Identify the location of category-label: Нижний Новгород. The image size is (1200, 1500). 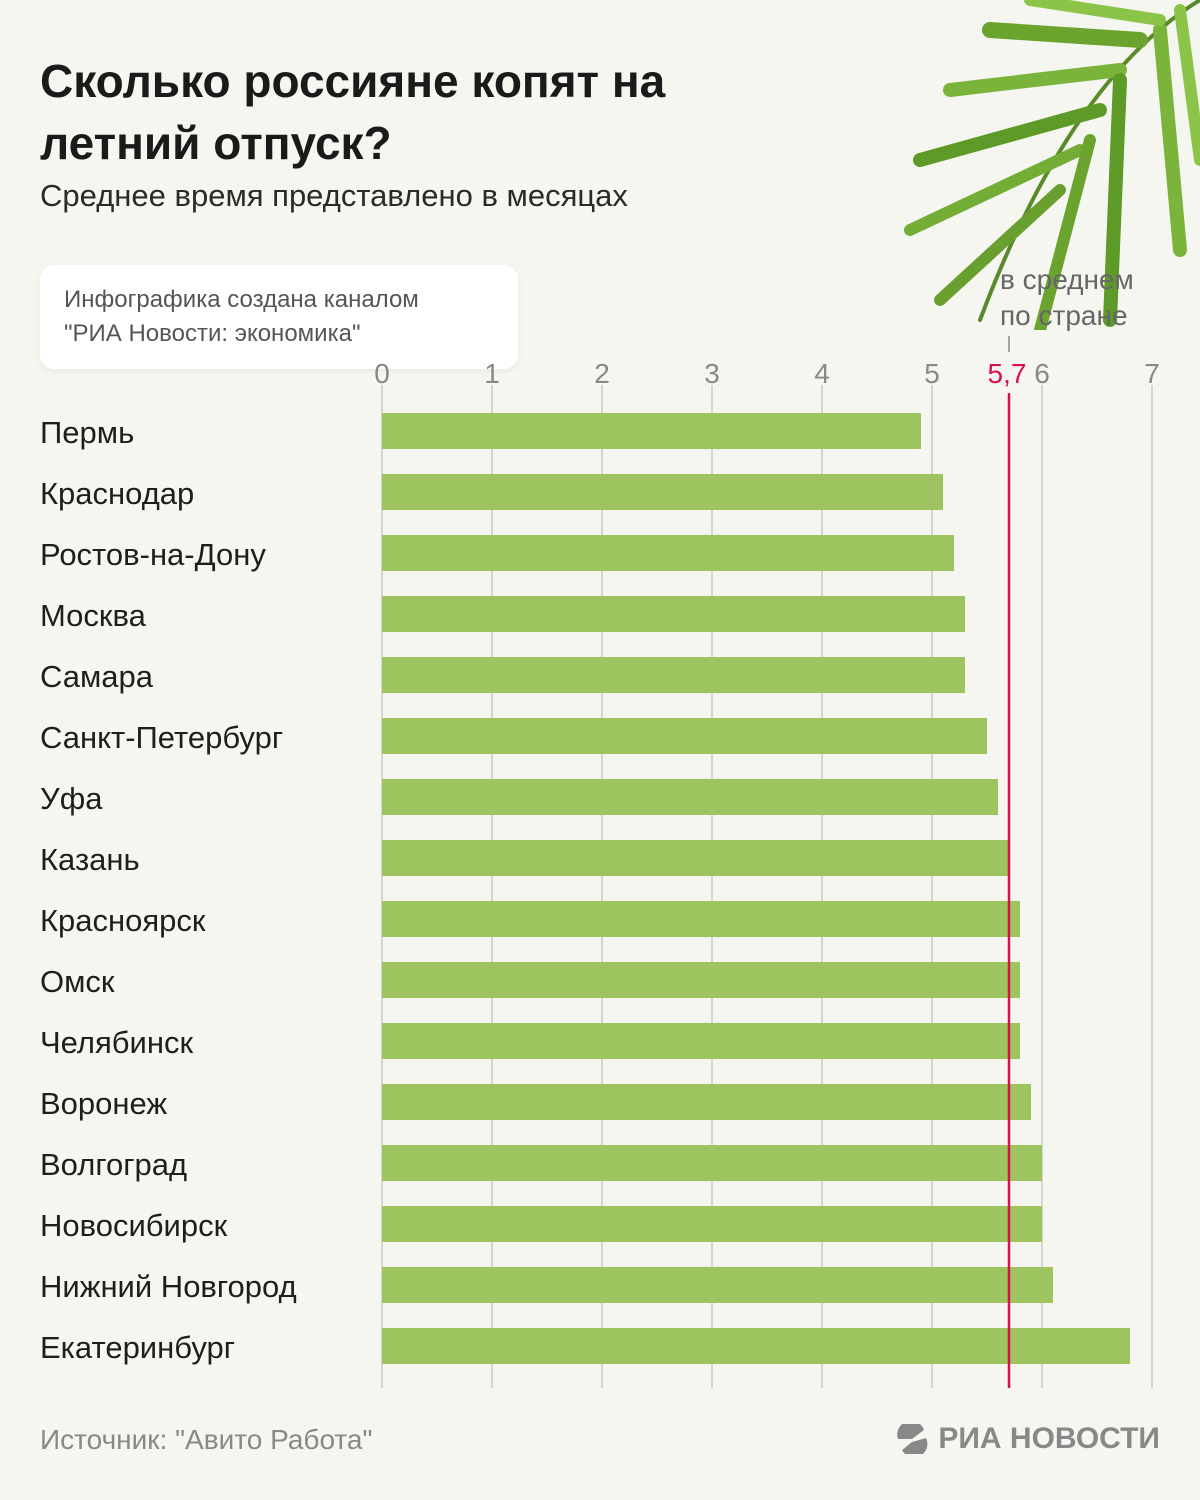
(168, 1286).